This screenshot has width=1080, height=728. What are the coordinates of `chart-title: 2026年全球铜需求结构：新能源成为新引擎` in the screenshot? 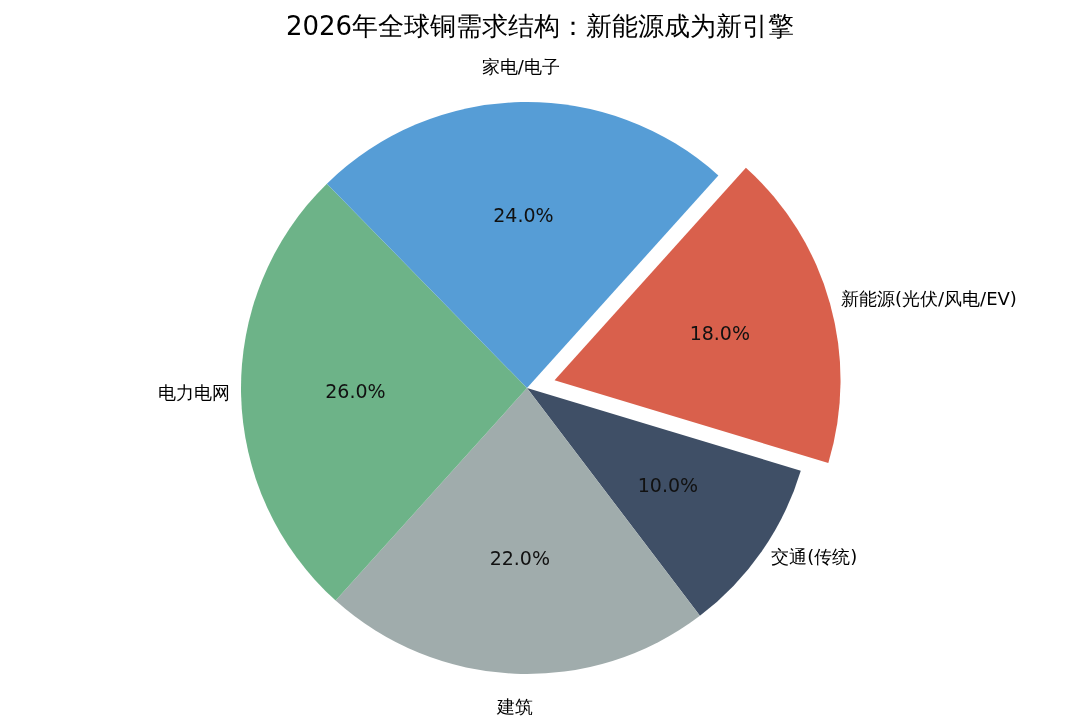 It's located at (540, 26).